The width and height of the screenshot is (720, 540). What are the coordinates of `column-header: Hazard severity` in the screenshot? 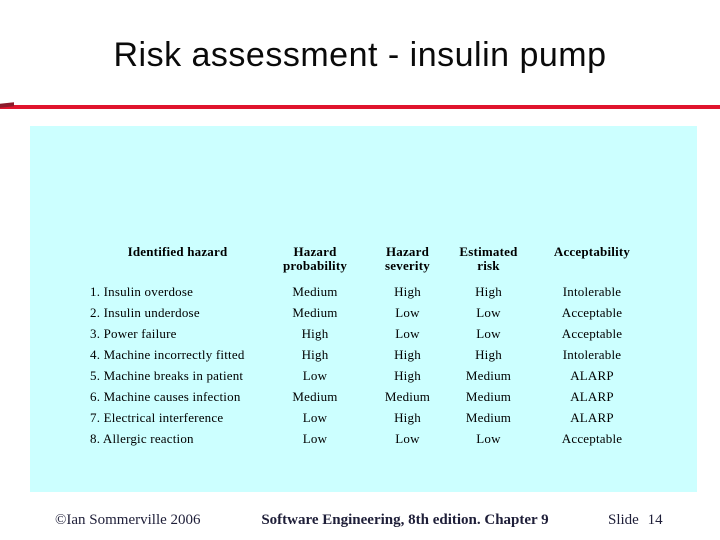 It's located at (407, 258).